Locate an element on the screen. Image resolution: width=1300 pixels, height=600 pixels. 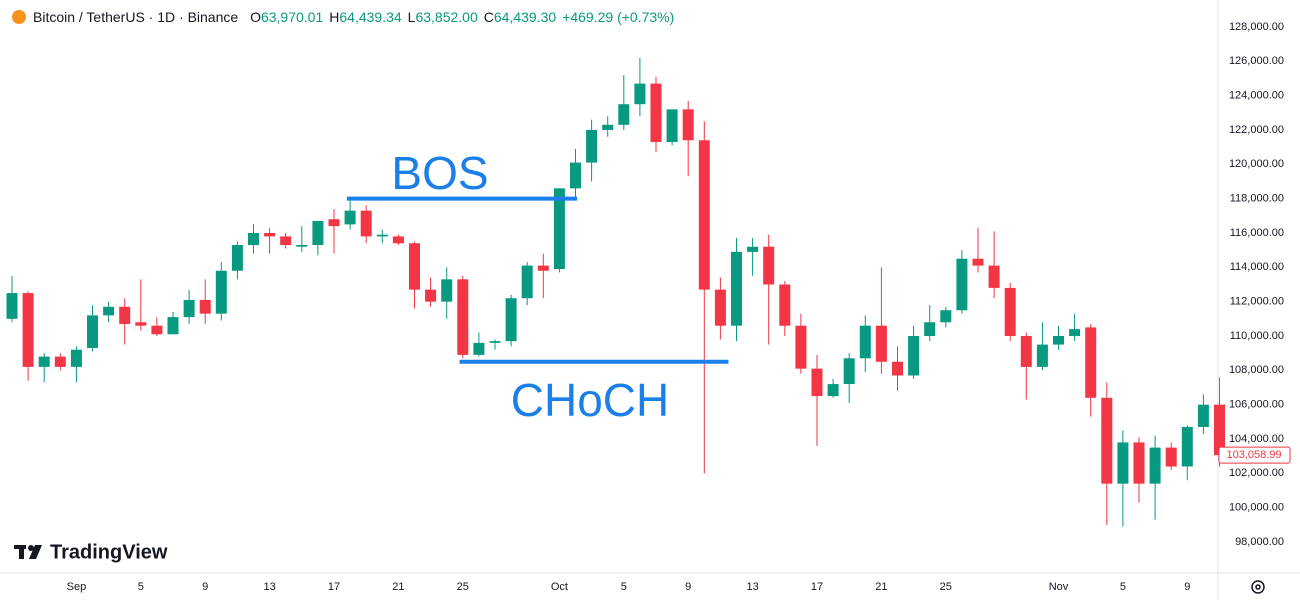
x-tick-label: 21 is located at coordinates (881, 587).